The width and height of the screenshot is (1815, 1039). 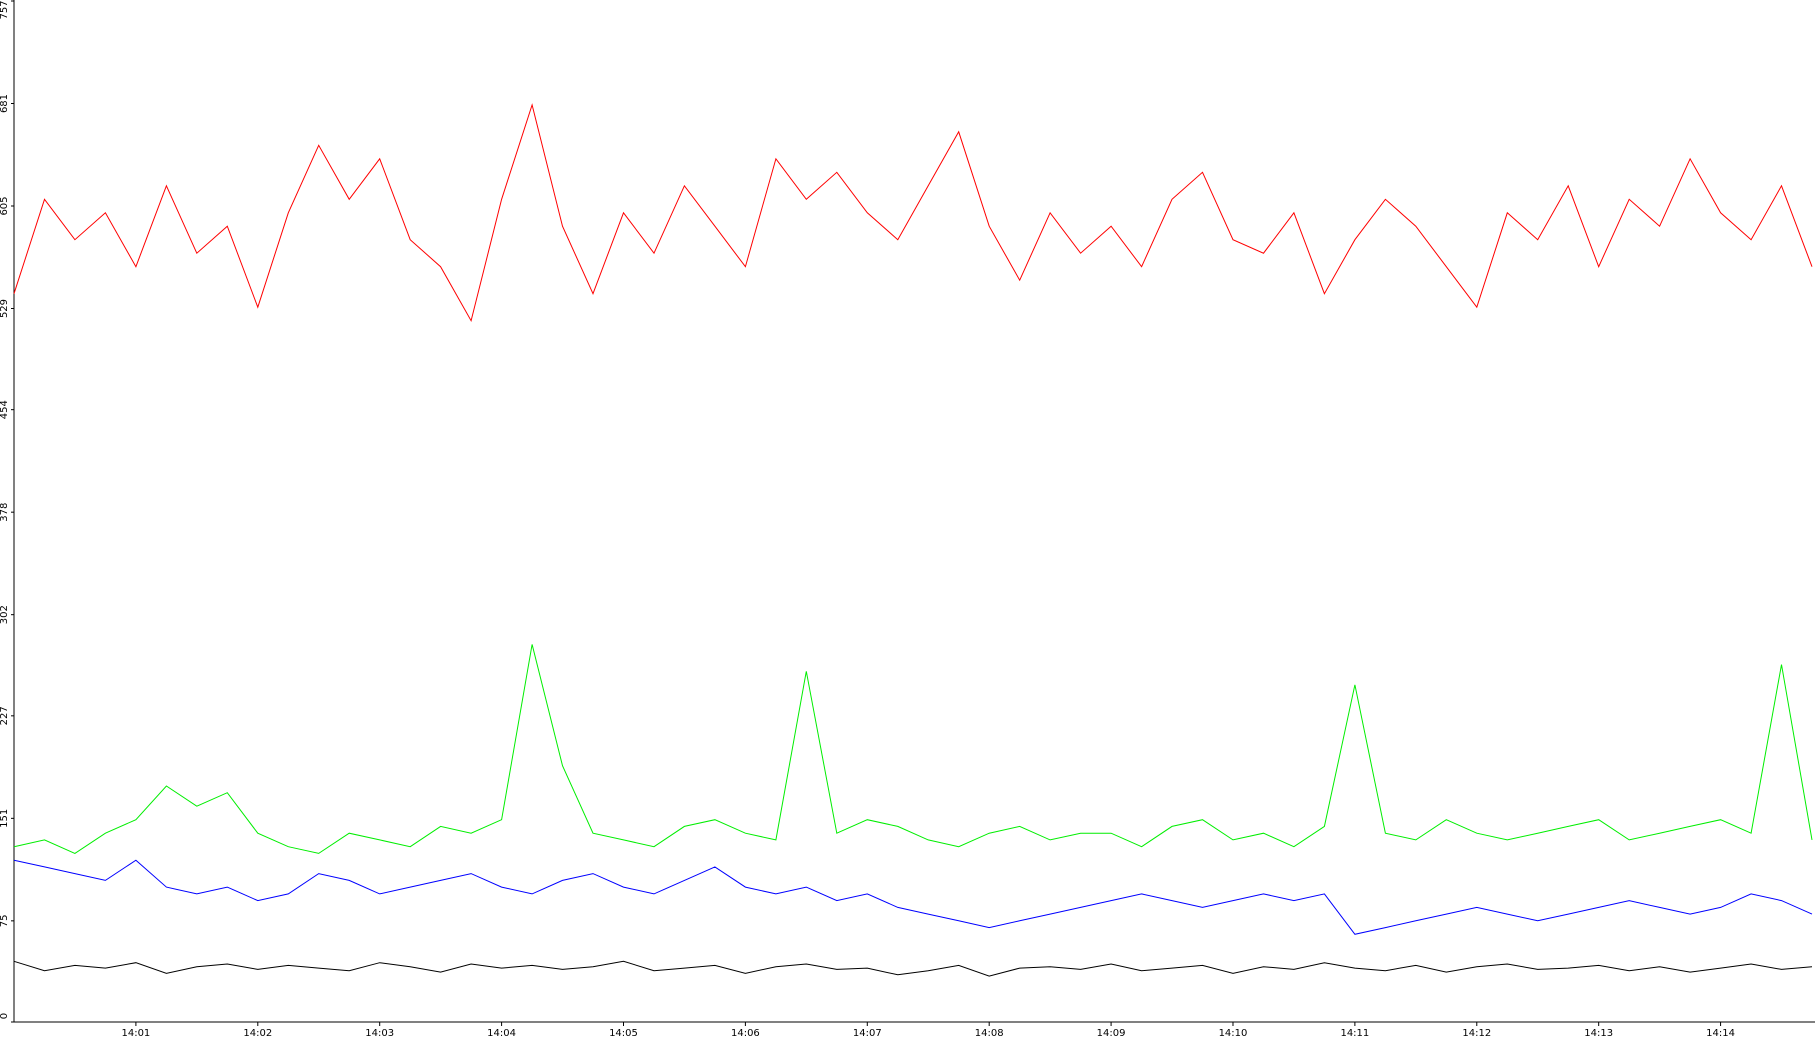 I want to click on x-tick-label: 14:02, so click(x=257, y=1033).